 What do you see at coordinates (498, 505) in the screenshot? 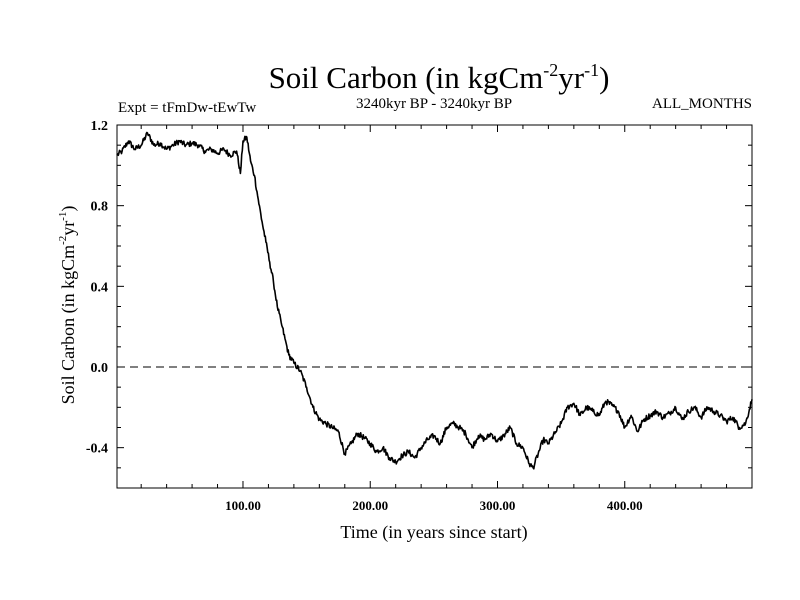
I see `x-tick-label: 300.00` at bounding box center [498, 505].